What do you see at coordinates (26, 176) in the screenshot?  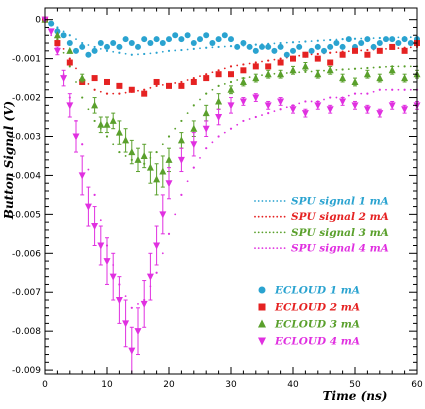 I see `y-tick-label: -0.004` at bounding box center [26, 176].